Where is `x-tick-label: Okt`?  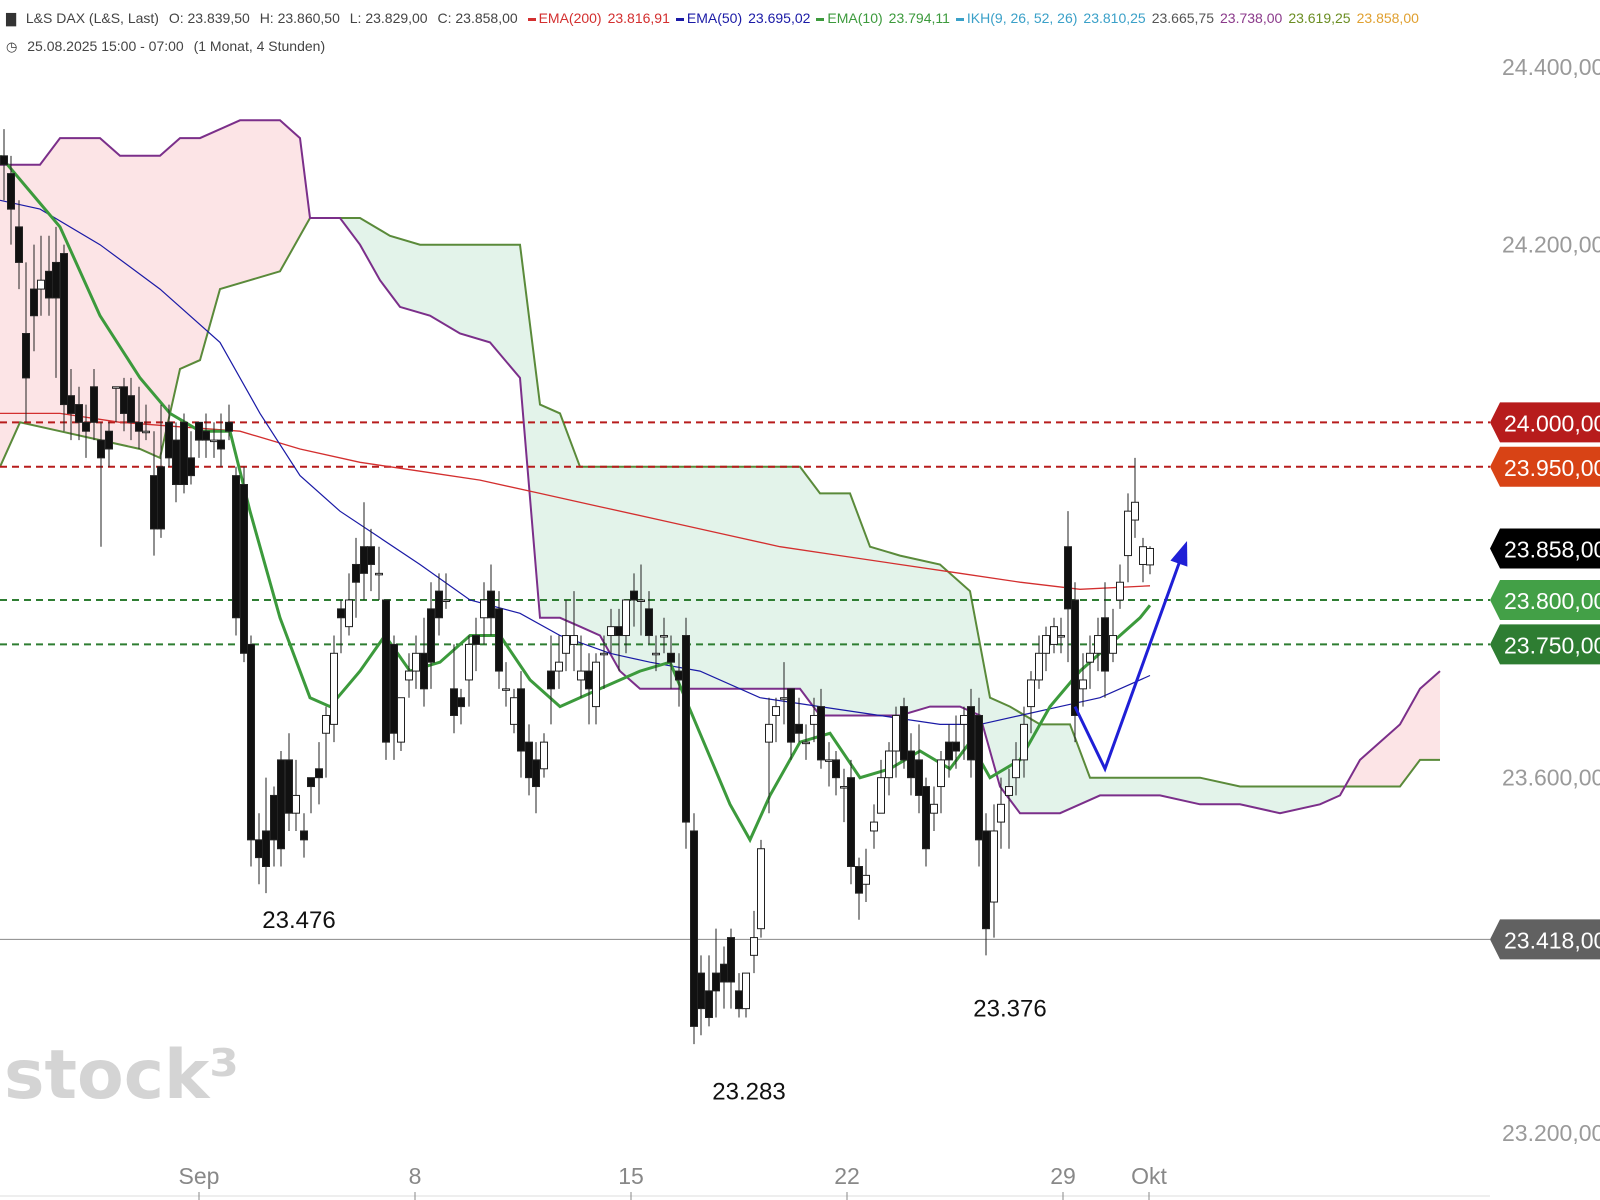 x-tick-label: Okt is located at coordinates (1149, 1176).